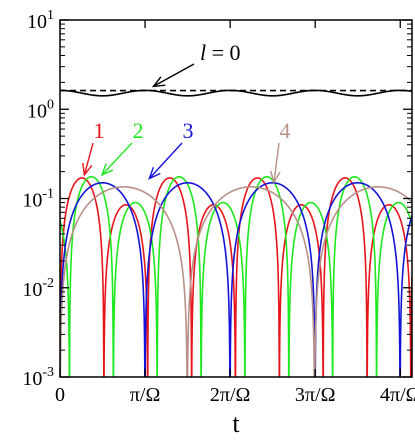 The width and height of the screenshot is (415, 441). Describe the element at coordinates (99, 130) in the screenshot. I see `annotation-series-1: 1` at that location.